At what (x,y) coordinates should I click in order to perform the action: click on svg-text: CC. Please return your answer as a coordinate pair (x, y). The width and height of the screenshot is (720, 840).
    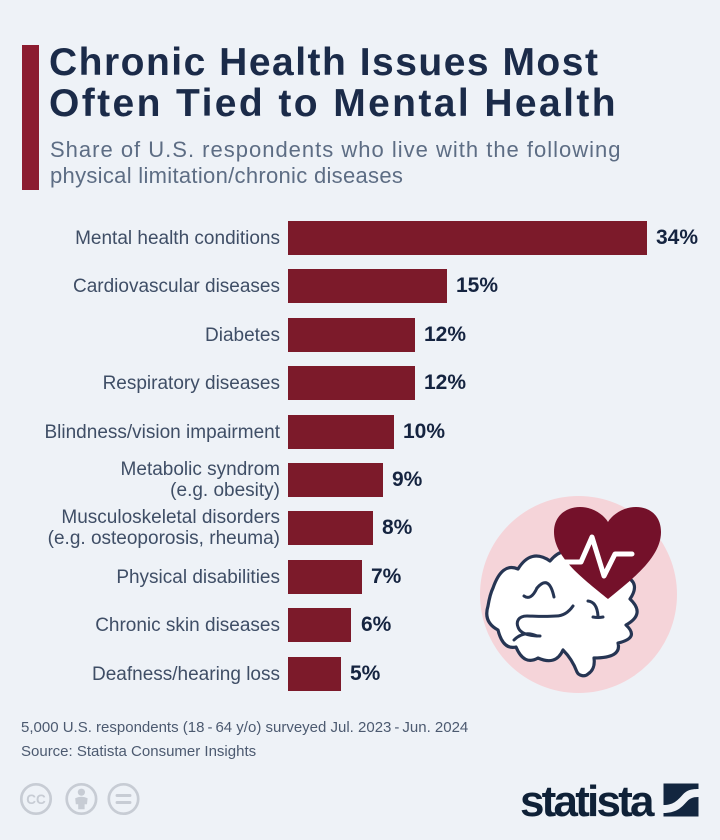
    Looking at the image, I should click on (36, 799).